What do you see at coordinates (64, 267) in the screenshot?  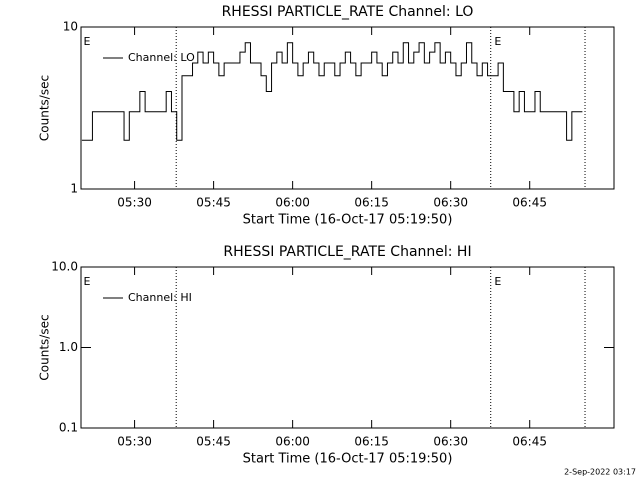 I see `y-tick-label: 10.0` at bounding box center [64, 267].